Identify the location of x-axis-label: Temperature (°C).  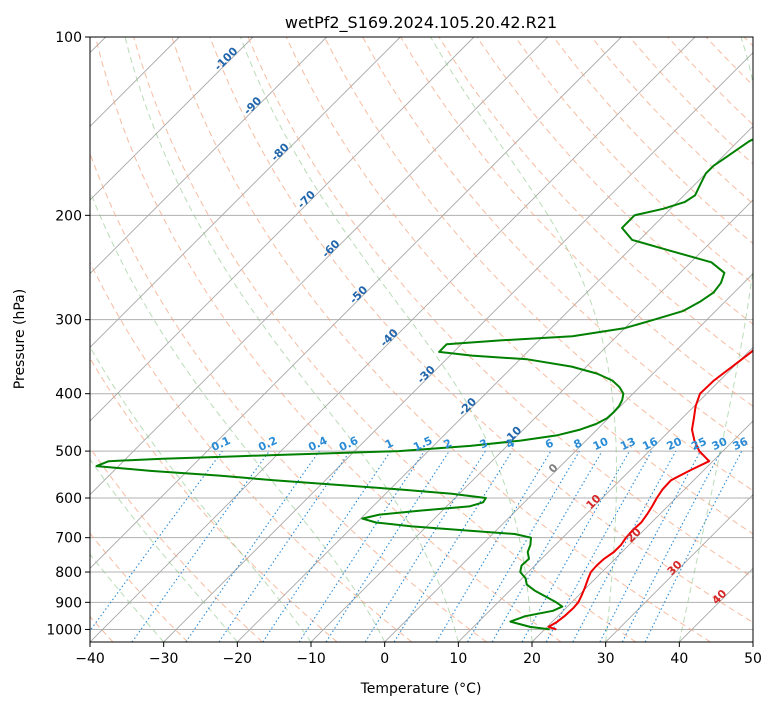
(421, 689).